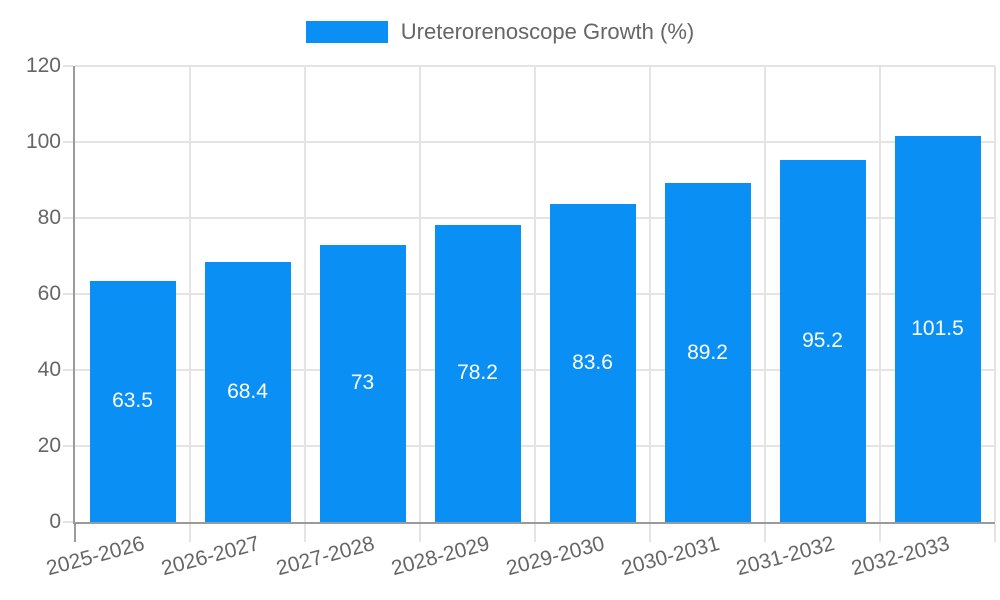 The image size is (1000, 600). What do you see at coordinates (346, 32) in the screenshot?
I see `legend-swatch` at bounding box center [346, 32].